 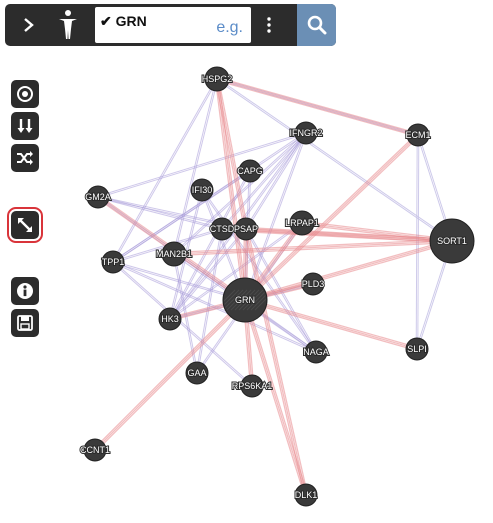 What do you see at coordinates (229, 28) in the screenshot?
I see `example-hint: e.g.` at bounding box center [229, 28].